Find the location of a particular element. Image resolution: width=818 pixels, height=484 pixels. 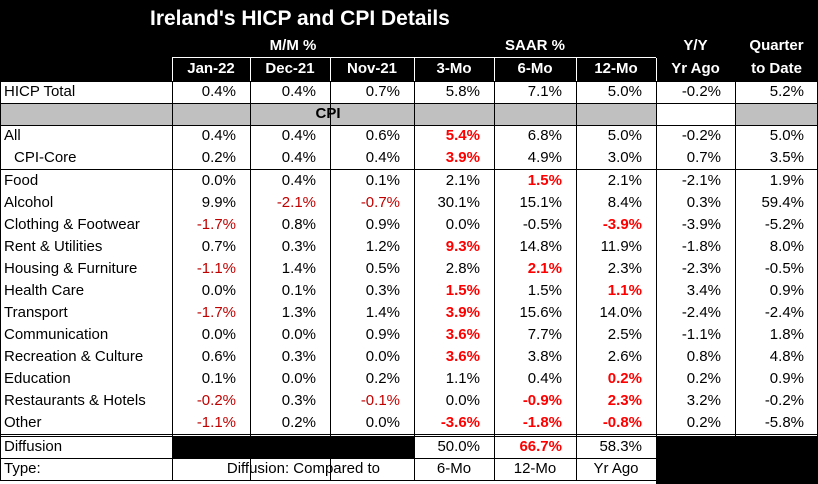

group-header: M/M % is located at coordinates (293, 45).